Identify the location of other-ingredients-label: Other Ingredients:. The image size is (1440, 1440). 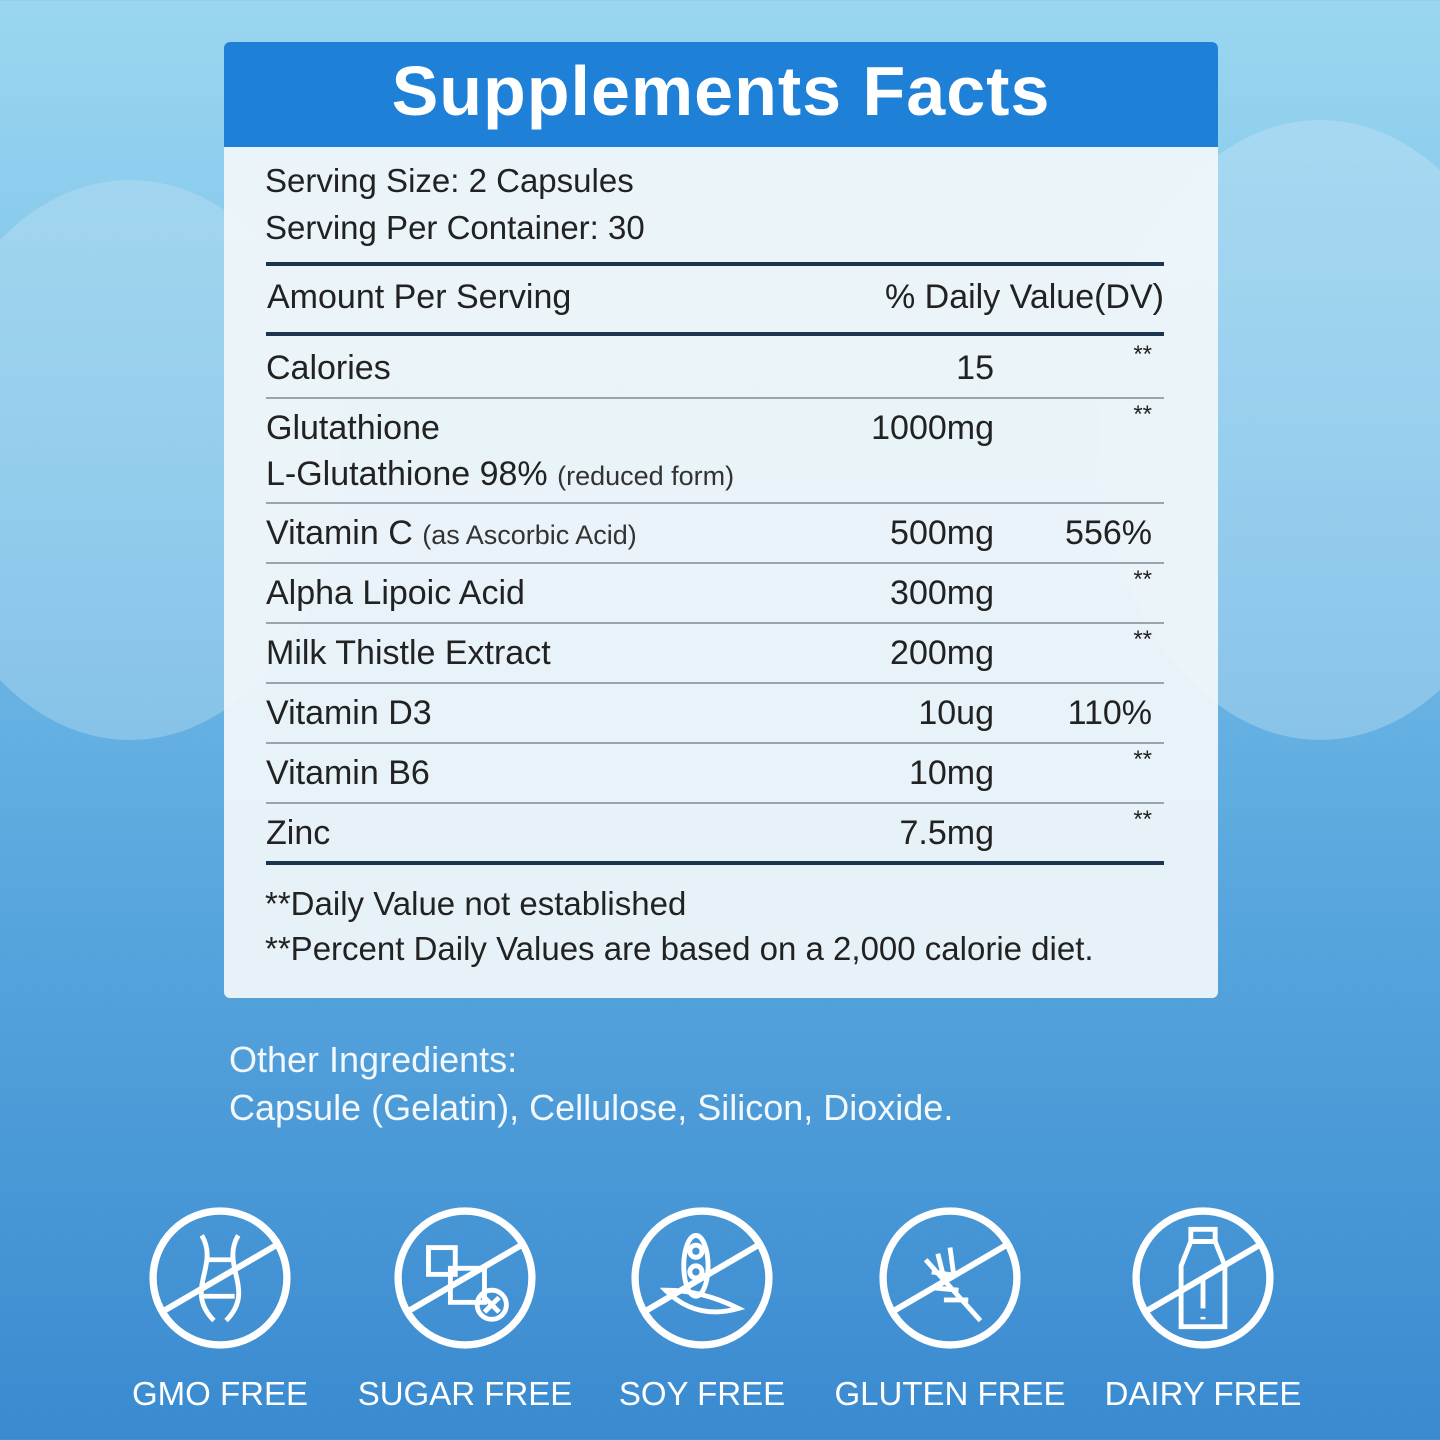
(373, 1059).